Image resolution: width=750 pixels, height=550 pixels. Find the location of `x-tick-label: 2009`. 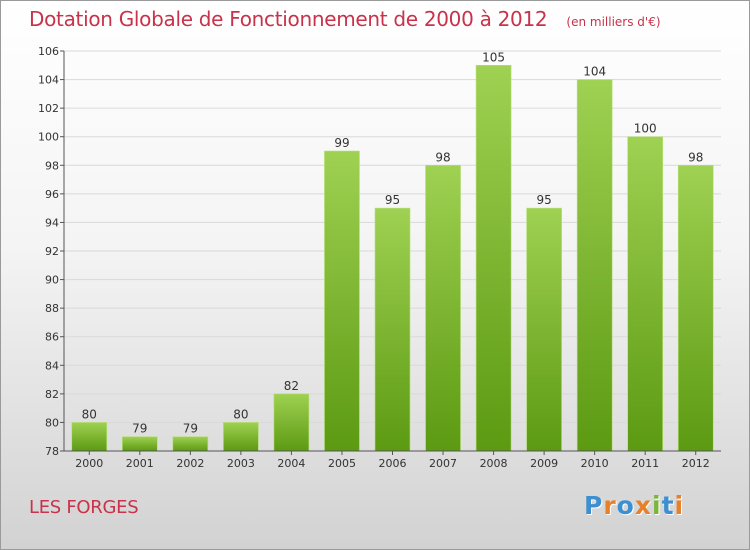

x-tick-label: 2009 is located at coordinates (544, 463).